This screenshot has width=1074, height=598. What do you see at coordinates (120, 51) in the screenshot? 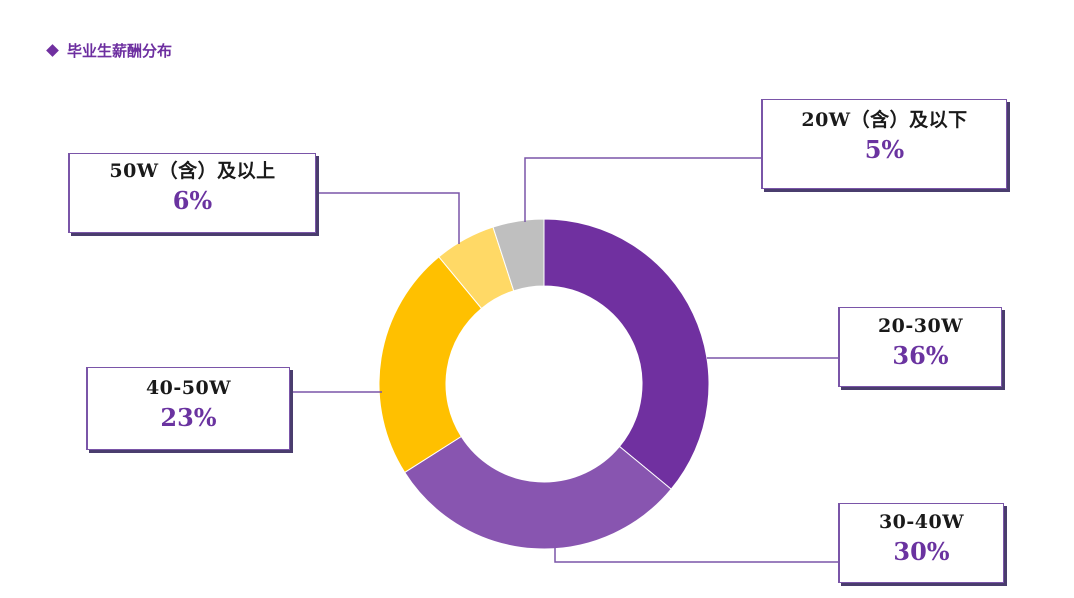
I see `page-title: 毕业生薪酬分布` at bounding box center [120, 51].